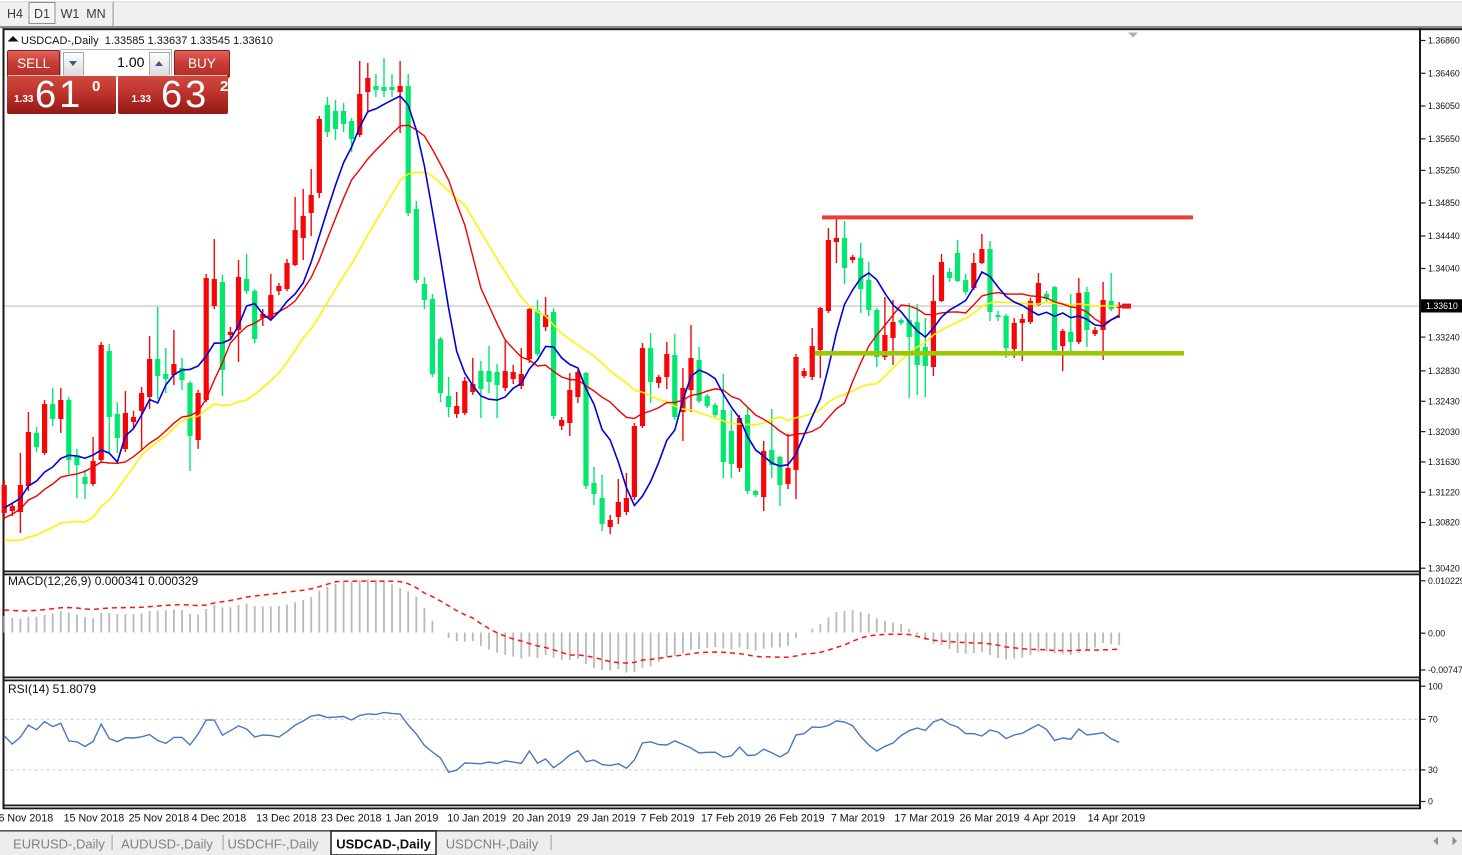 This screenshot has width=1462, height=855. What do you see at coordinates (1444, 462) in the screenshot?
I see `svg-text: 1.31630` at bounding box center [1444, 462].